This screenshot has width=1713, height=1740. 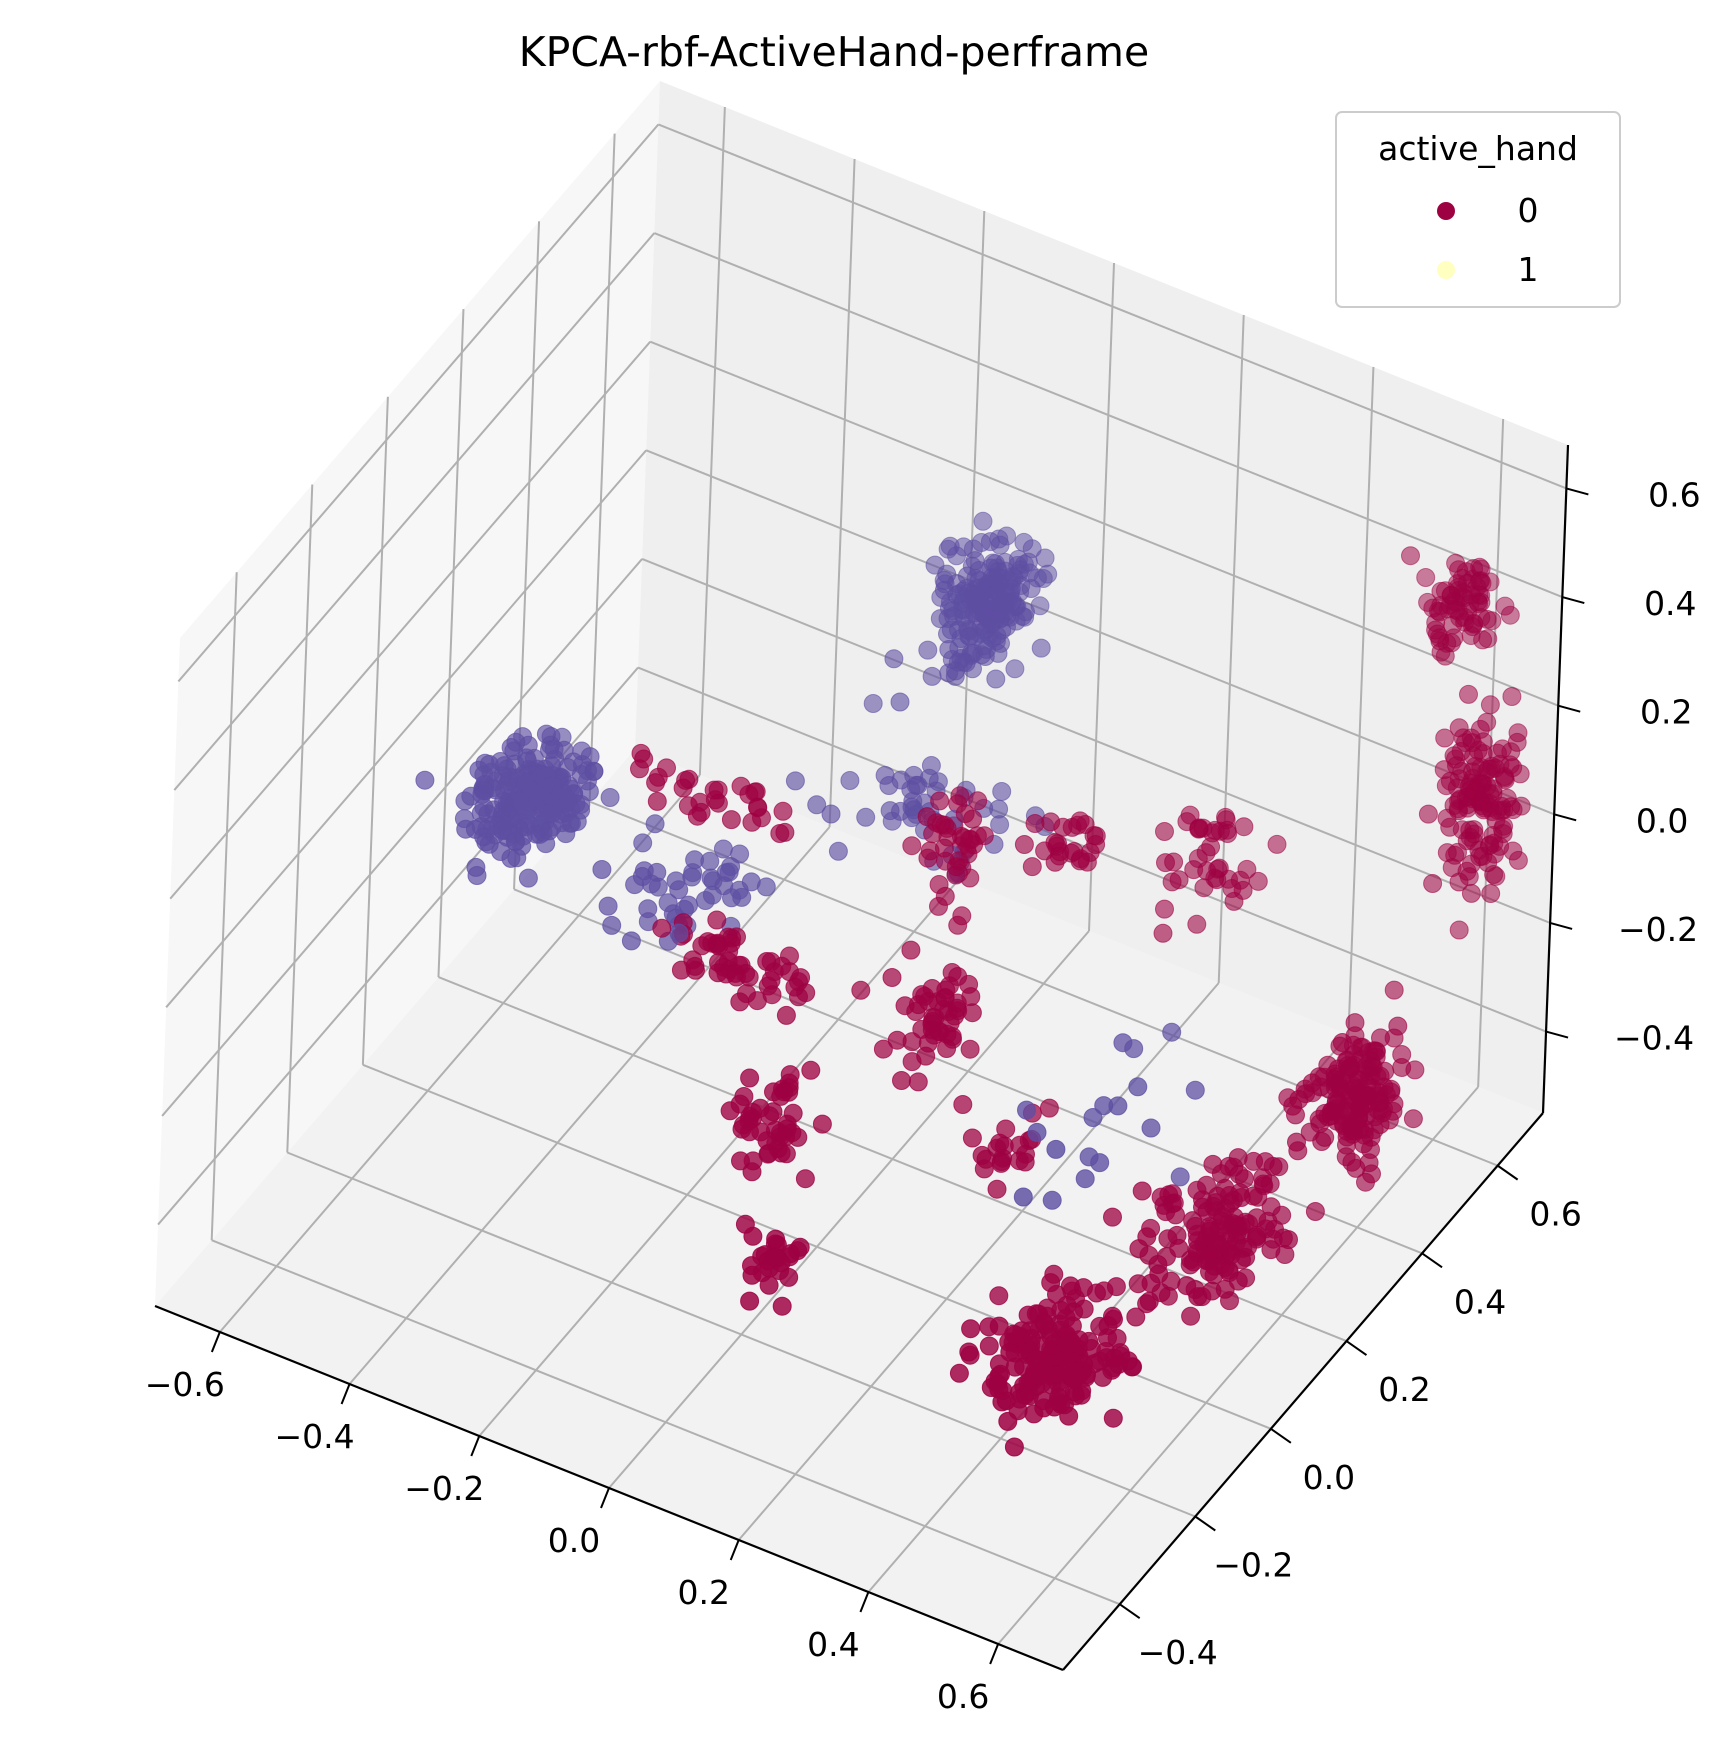 I want to click on grid-line-x, so click(x=589, y=1105).